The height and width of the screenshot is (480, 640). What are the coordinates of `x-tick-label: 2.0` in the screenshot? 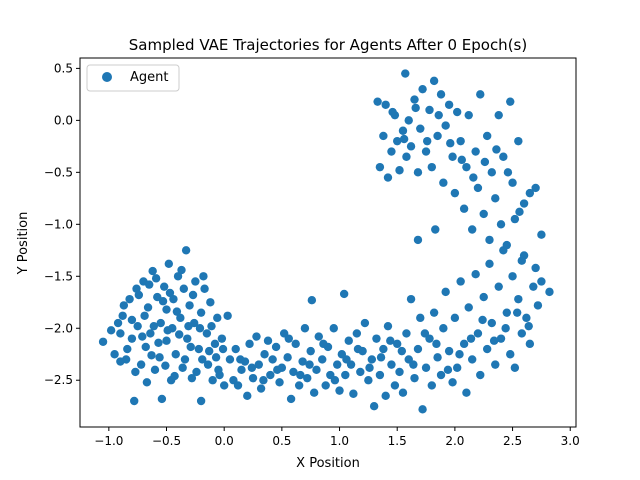 It's located at (454, 441).